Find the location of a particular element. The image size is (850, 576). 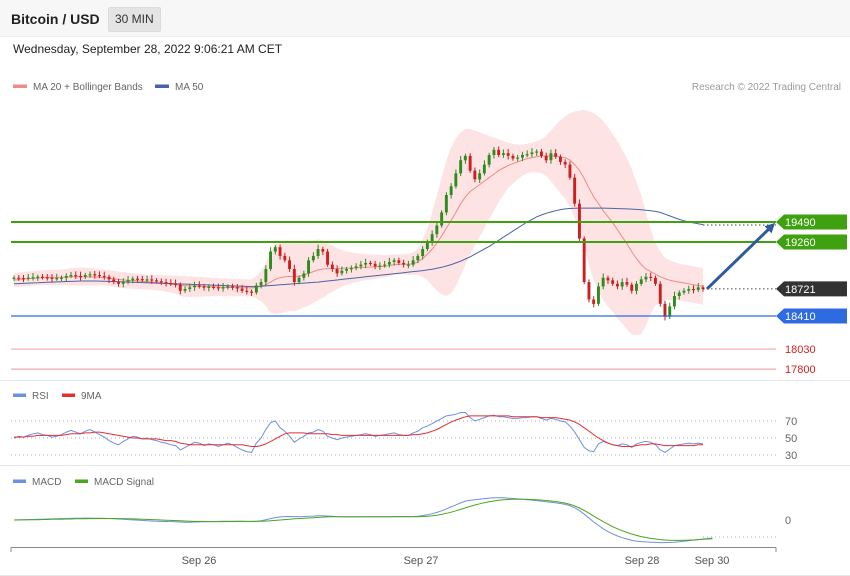

rsi-tick-50: 50 is located at coordinates (791, 439).